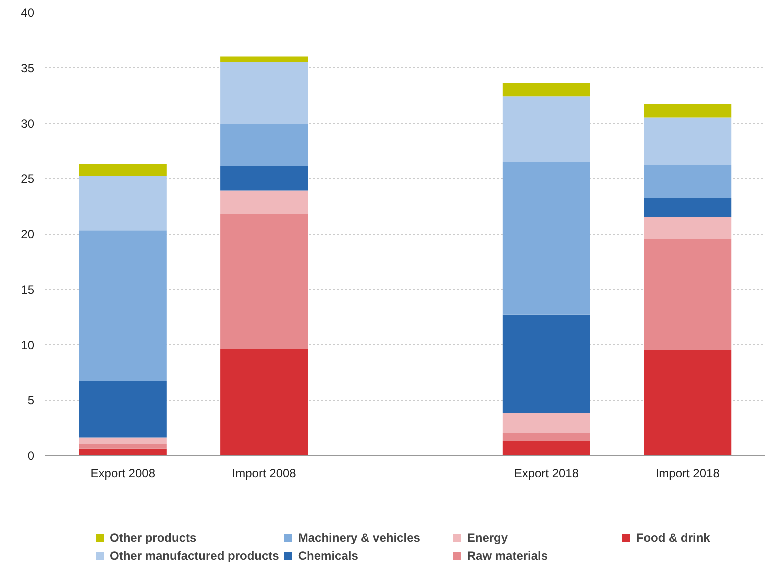 This screenshot has width=782, height=575. What do you see at coordinates (329, 556) in the screenshot?
I see `legend-label: Chemicals` at bounding box center [329, 556].